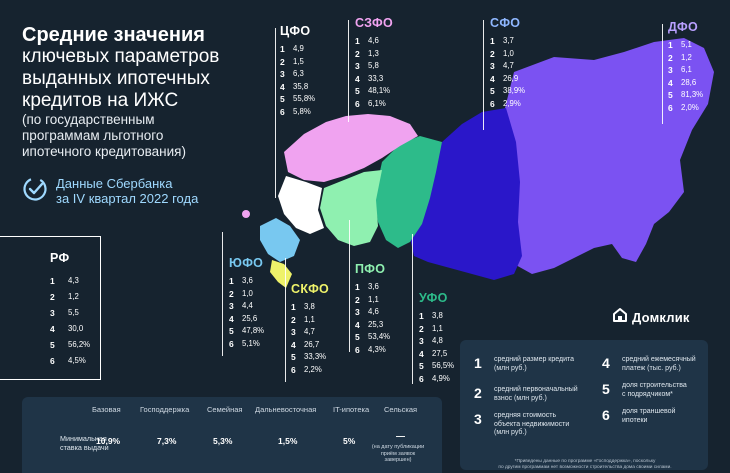 This screenshot has height=473, width=730. Describe the element at coordinates (508, 53) in the screenshot. I see `value: 1,0` at that location.